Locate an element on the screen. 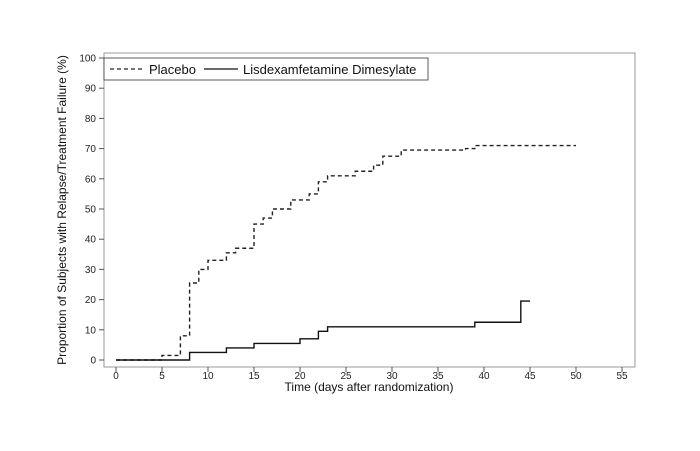  x-axis-ticks: 0 5 10 15 20 25 30 35 40 45 50 55 is located at coordinates (370, 374).